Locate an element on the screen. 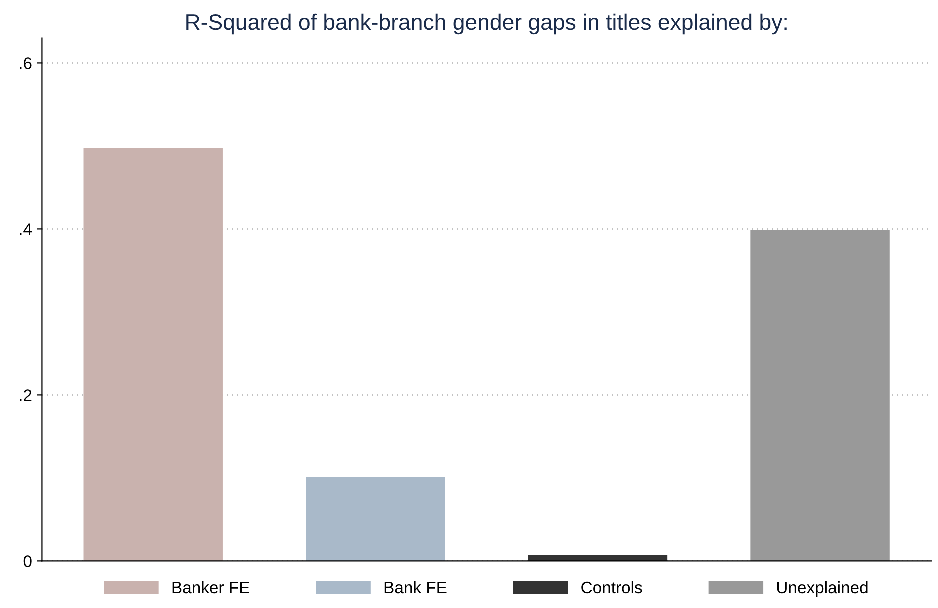 Image resolution: width=938 pixels, height=608 pixels. legend-label: Banker FE is located at coordinates (211, 587).